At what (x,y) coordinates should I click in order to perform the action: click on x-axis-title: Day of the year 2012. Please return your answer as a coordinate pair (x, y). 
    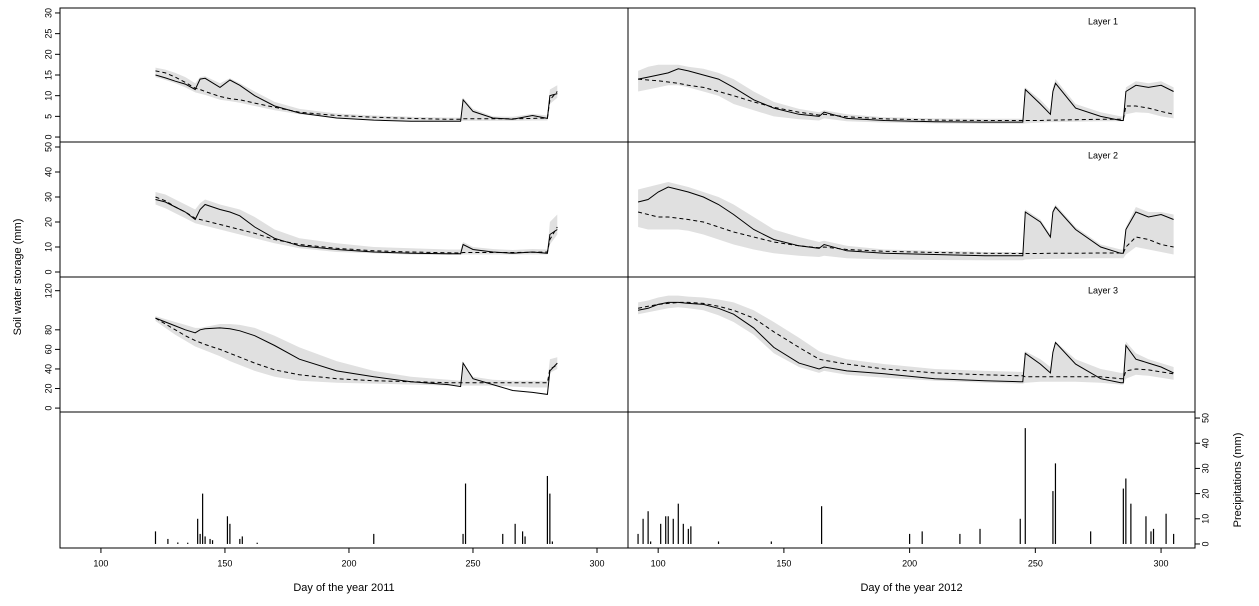
    Looking at the image, I should click on (911, 588).